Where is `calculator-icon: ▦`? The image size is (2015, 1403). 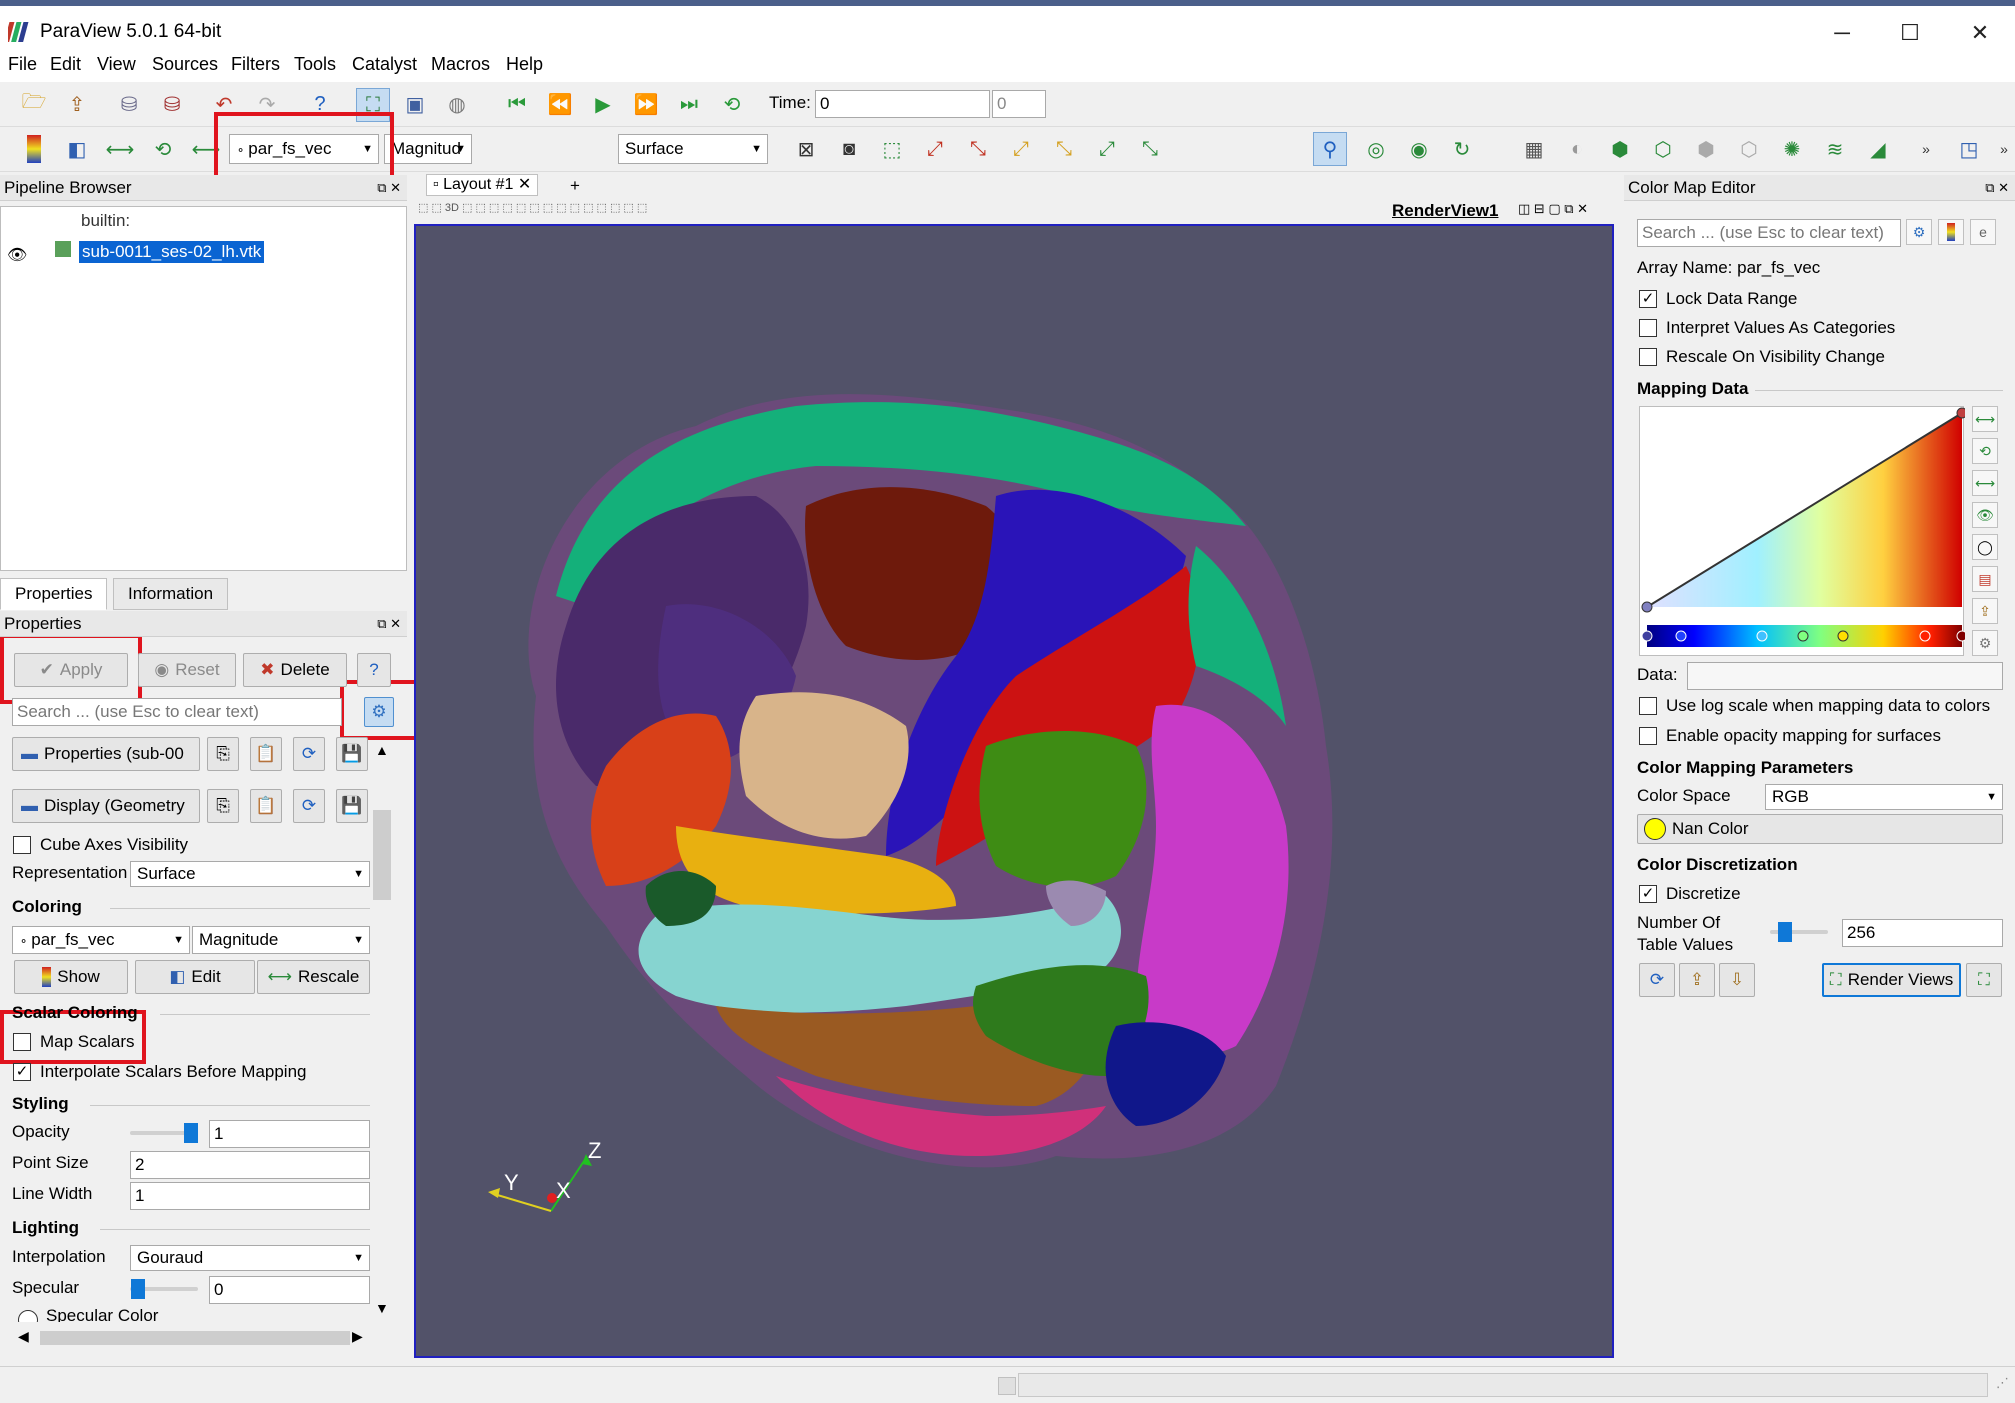 calculator-icon: ▦ is located at coordinates (1534, 149).